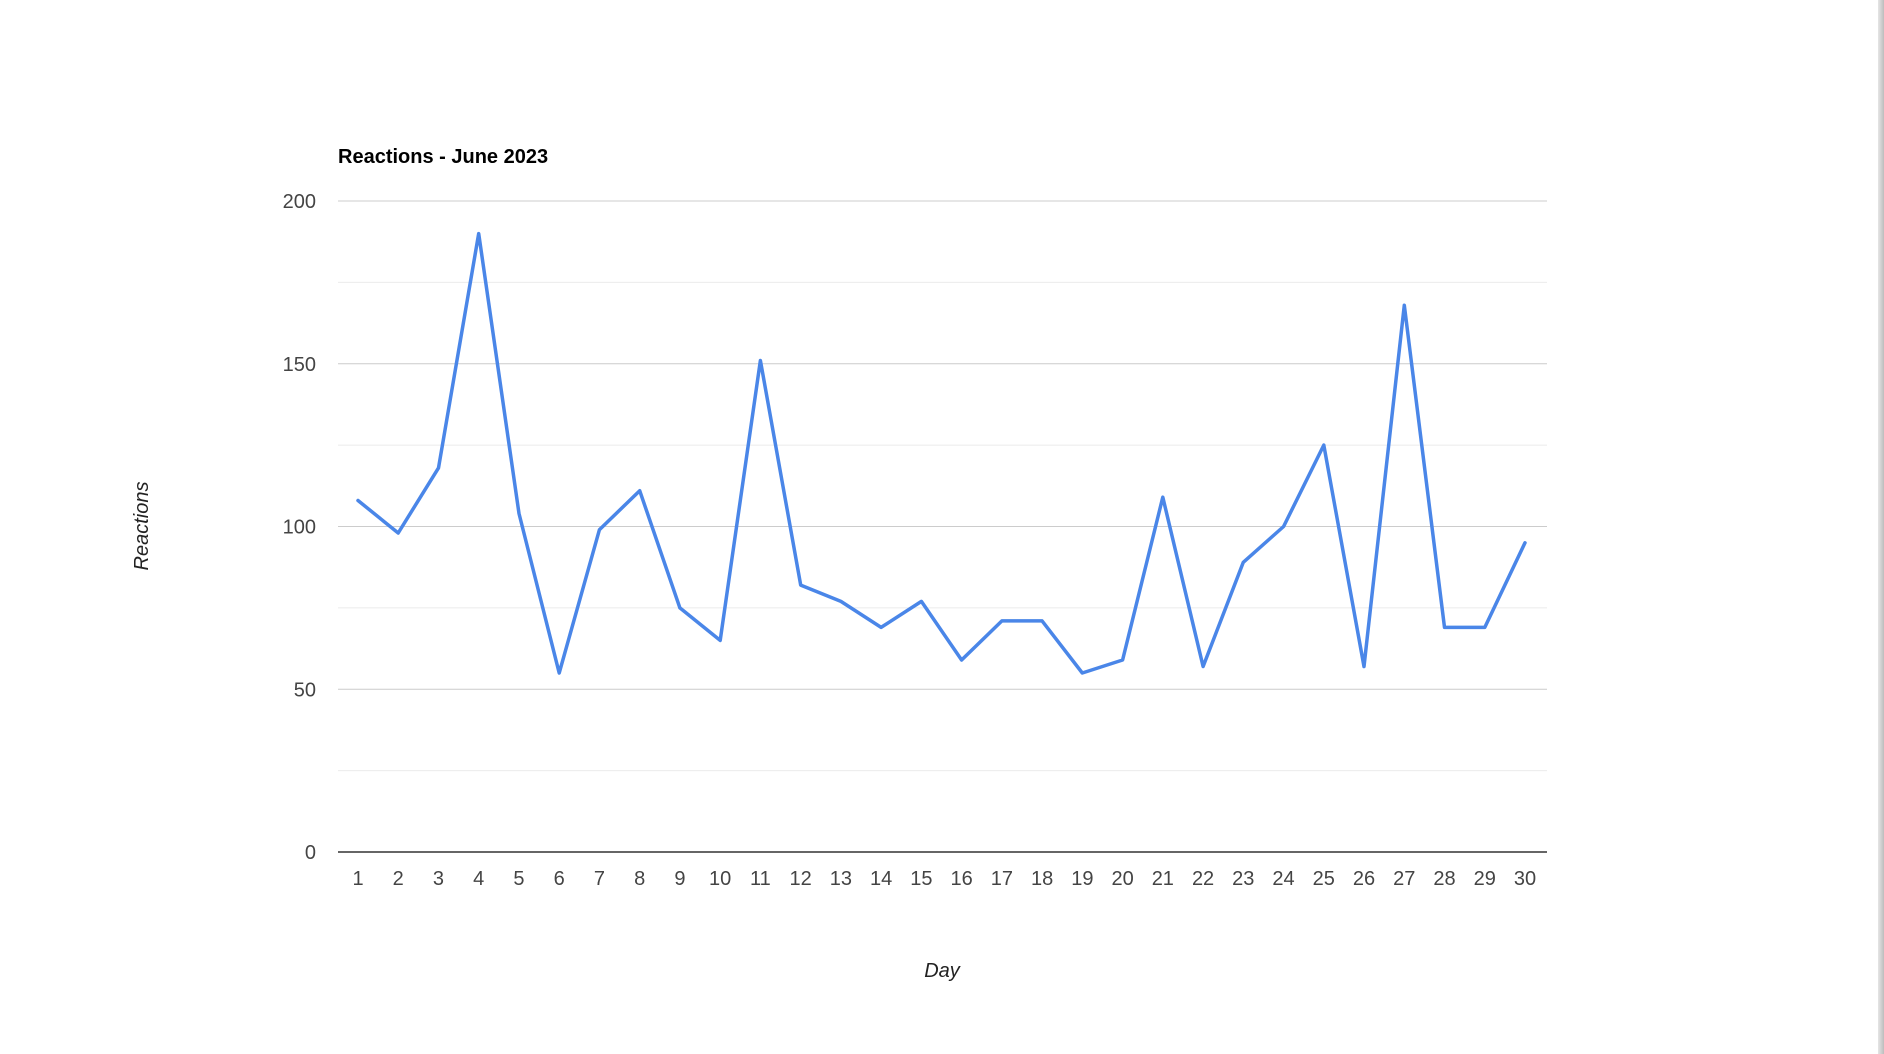 The image size is (1884, 1054). I want to click on x-tick-label: 7, so click(599, 879).